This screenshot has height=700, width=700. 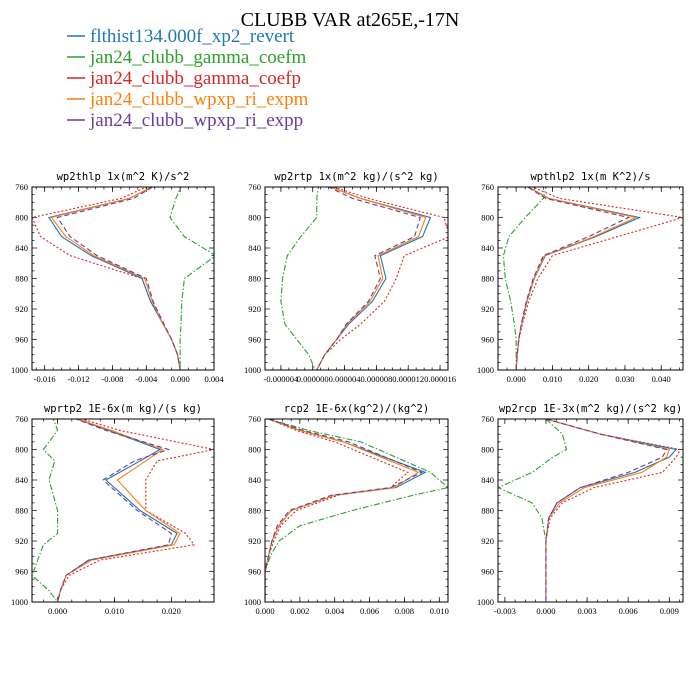 What do you see at coordinates (79, 379) in the screenshot?
I see `x-tick-label: -0.012` at bounding box center [79, 379].